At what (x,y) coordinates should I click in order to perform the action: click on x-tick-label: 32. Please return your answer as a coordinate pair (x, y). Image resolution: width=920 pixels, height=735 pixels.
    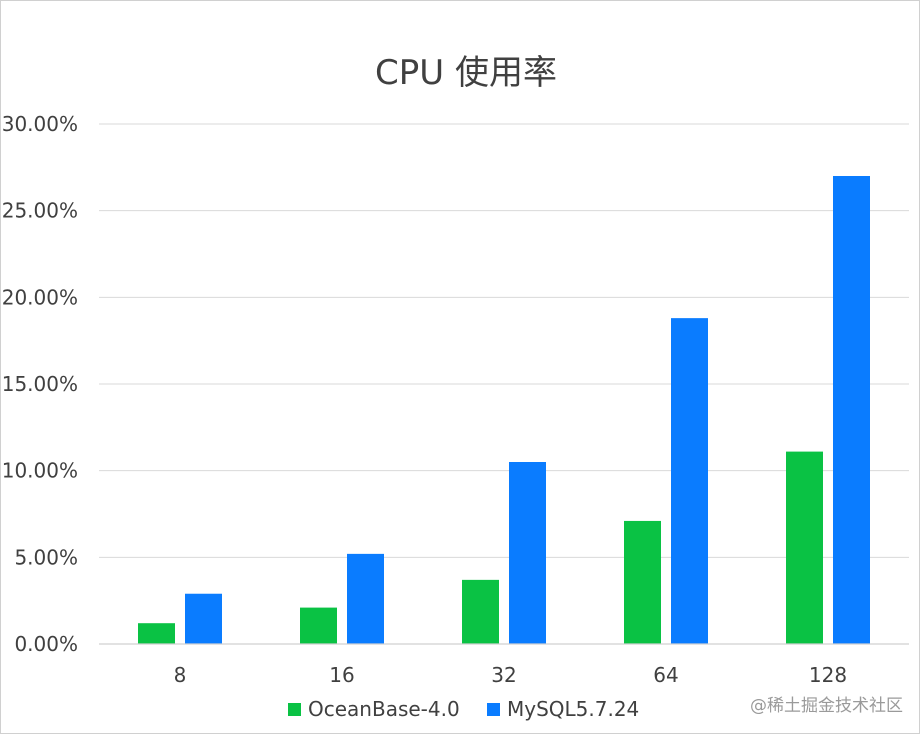
    Looking at the image, I should click on (503, 675).